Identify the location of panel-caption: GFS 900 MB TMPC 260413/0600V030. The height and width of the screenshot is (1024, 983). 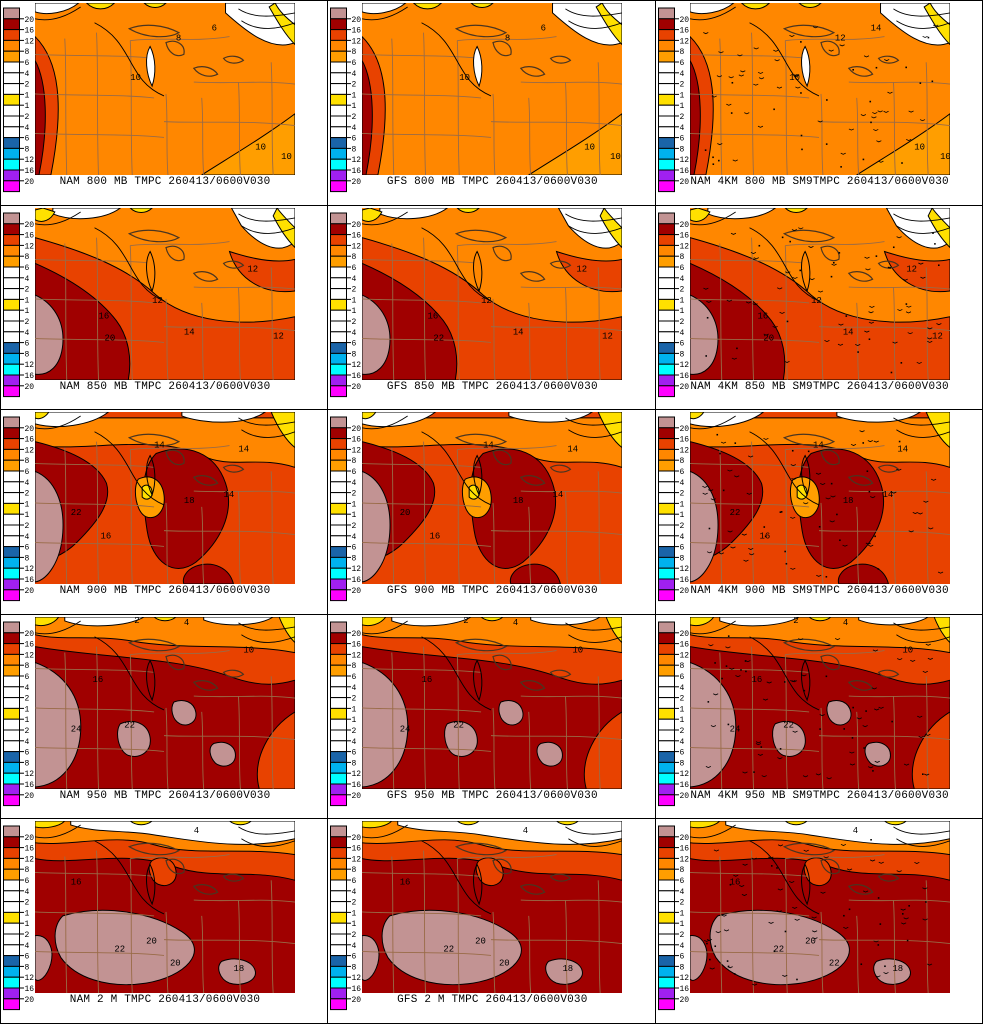
(492, 591).